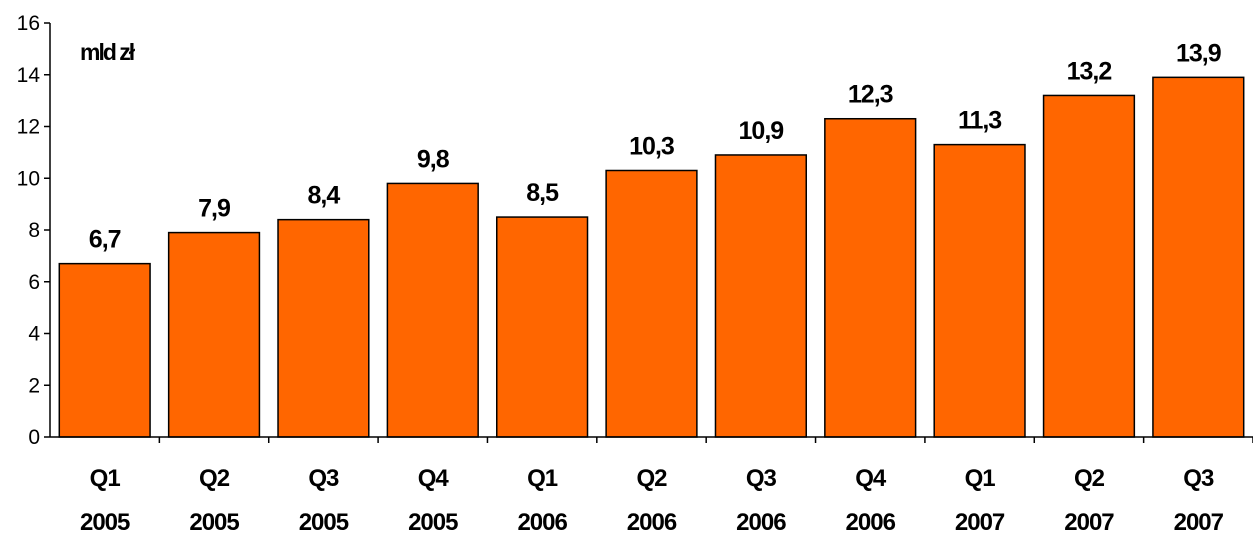 Image resolution: width=1253 pixels, height=541 pixels. Describe the element at coordinates (979, 121) in the screenshot. I see `bar-value-label: 11,3` at that location.